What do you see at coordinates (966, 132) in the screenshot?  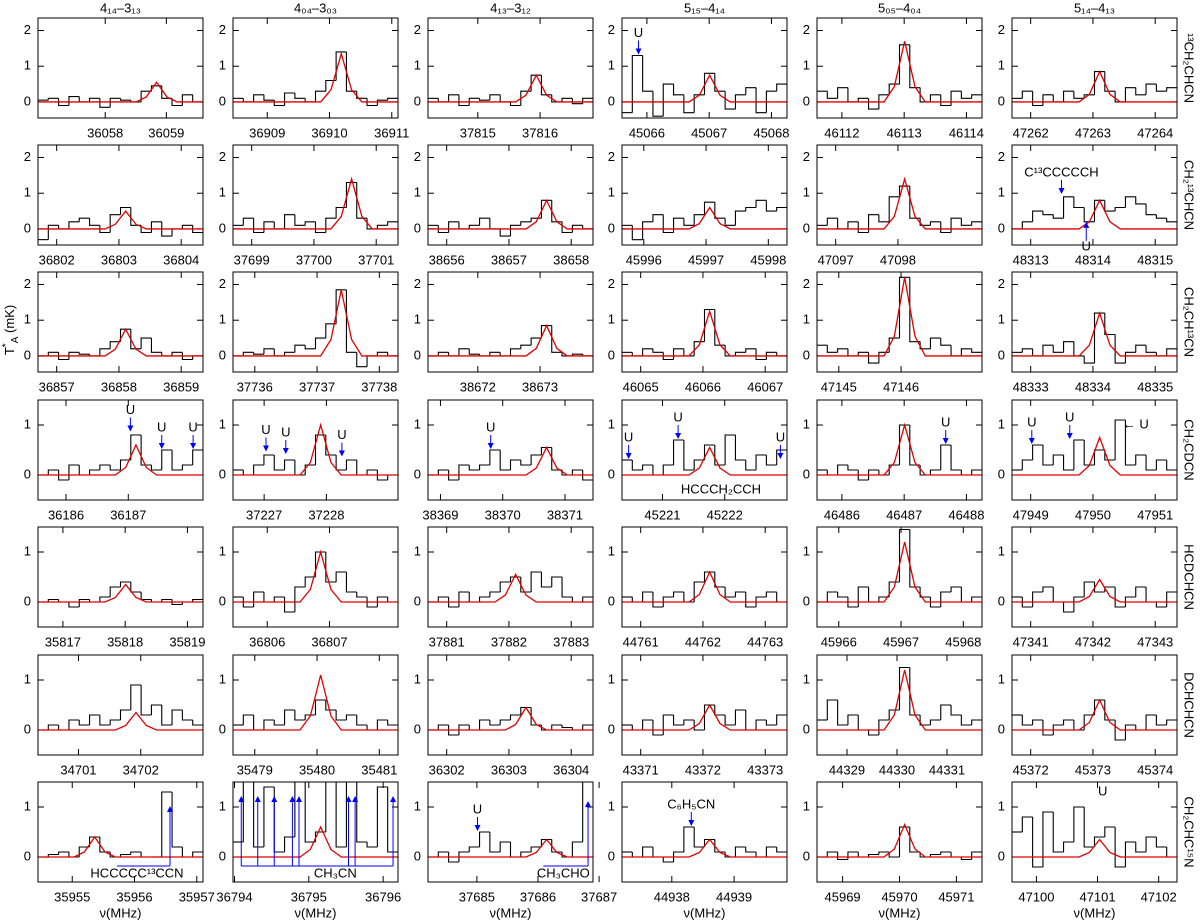 I see `x-tick-label: 46114` at bounding box center [966, 132].